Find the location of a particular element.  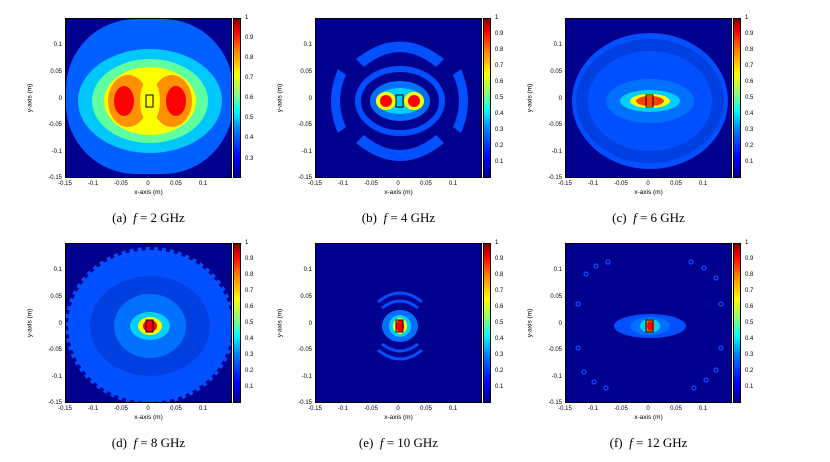

panel-caption: (a) f = 2 GHz is located at coordinates (148, 217).